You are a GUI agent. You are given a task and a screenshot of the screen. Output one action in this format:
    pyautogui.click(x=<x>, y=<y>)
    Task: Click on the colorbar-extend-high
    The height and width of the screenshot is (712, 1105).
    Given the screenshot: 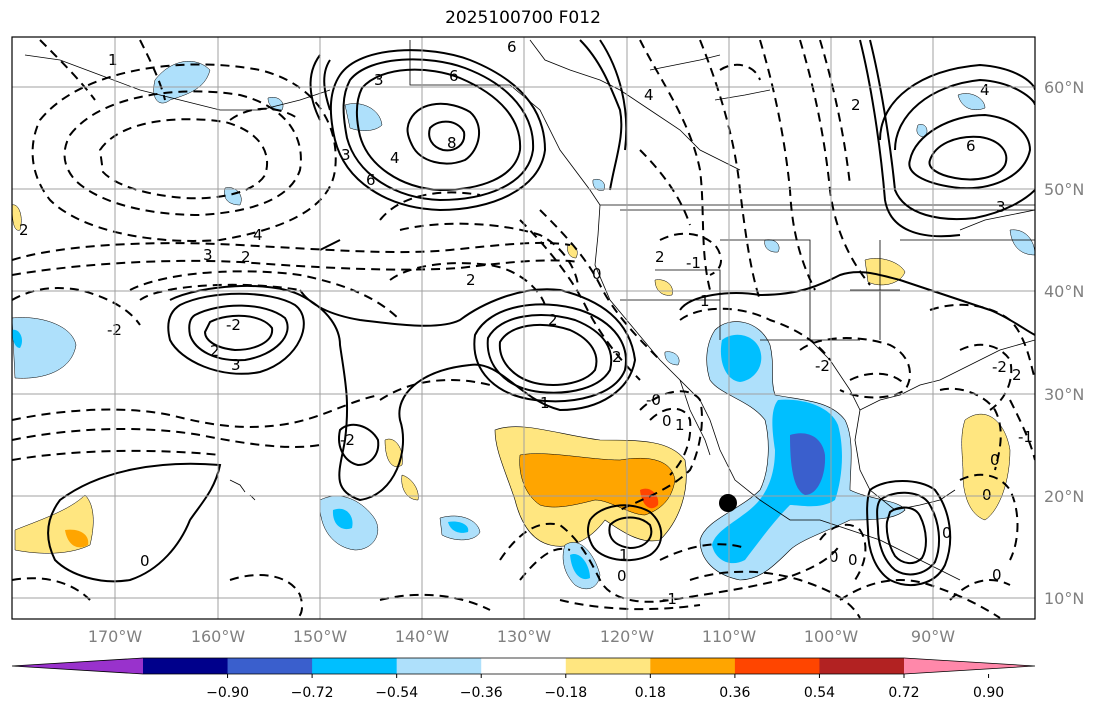 What is the action you would take?
    pyautogui.click(x=969, y=666)
    